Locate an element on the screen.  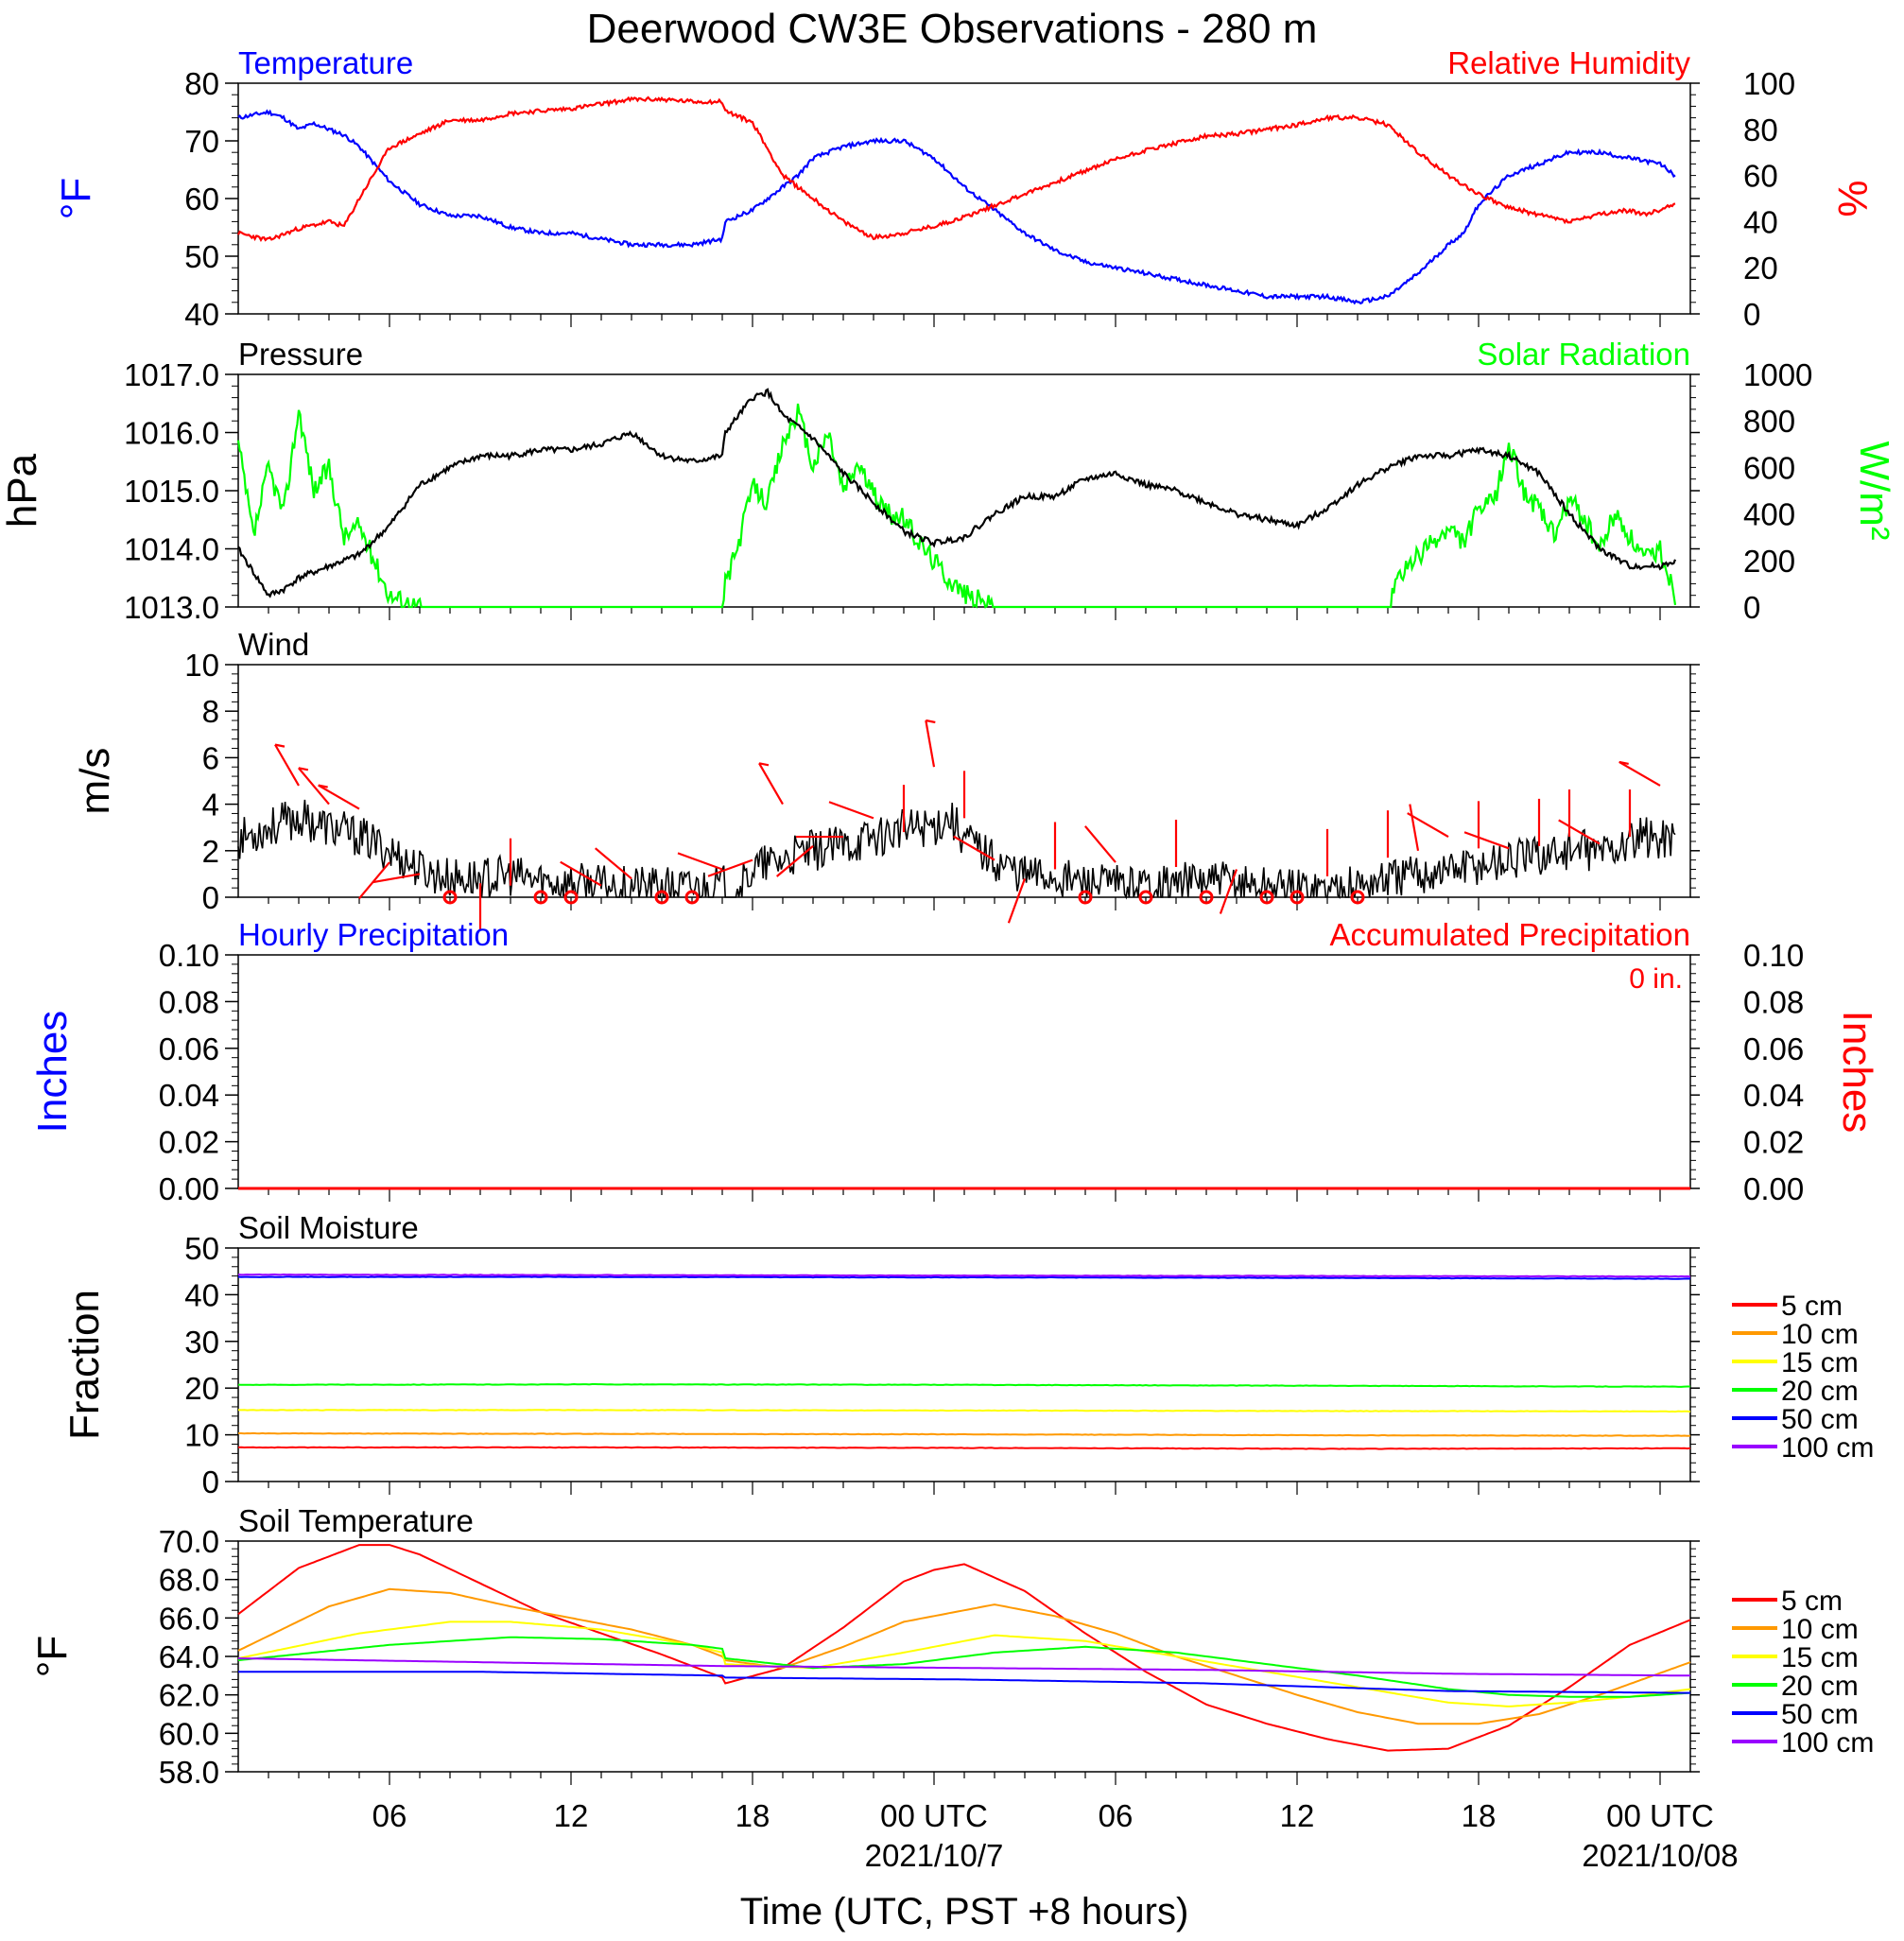
soilt-legend-label: 50 cm is located at coordinates (1820, 1715).